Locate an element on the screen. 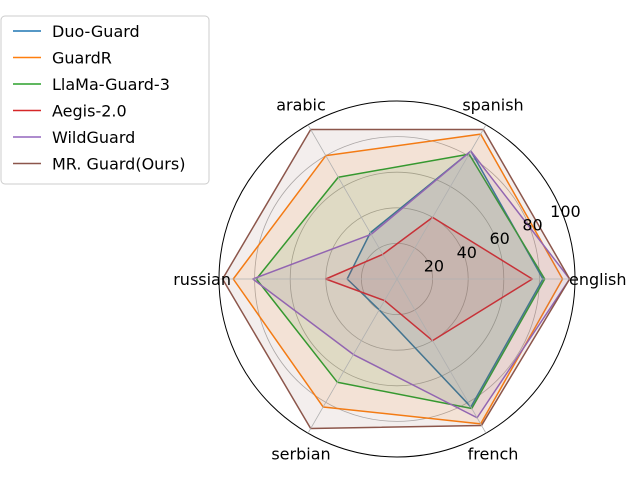 This screenshot has height=480, width=640. r-tick-label-60: 60 is located at coordinates (499, 238).